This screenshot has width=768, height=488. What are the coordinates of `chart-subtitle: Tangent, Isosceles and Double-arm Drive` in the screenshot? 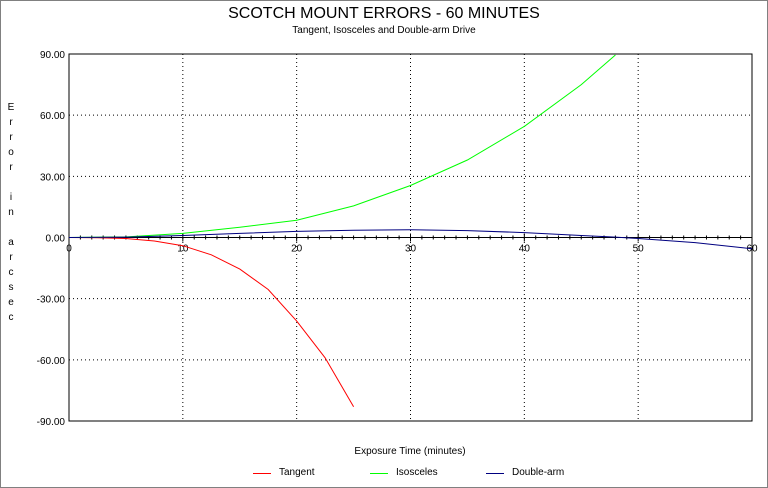 It's located at (384, 30).